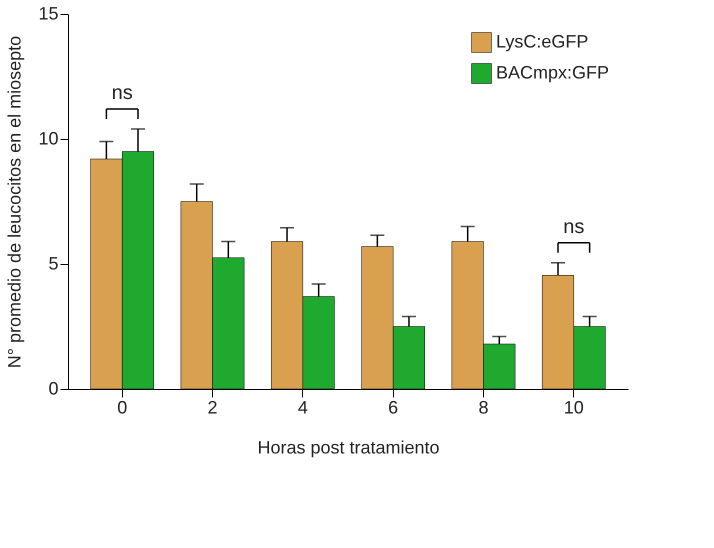 Image resolution: width=714 pixels, height=548 pixels. I want to click on legend-label: BACmpx:GFP, so click(553, 72).